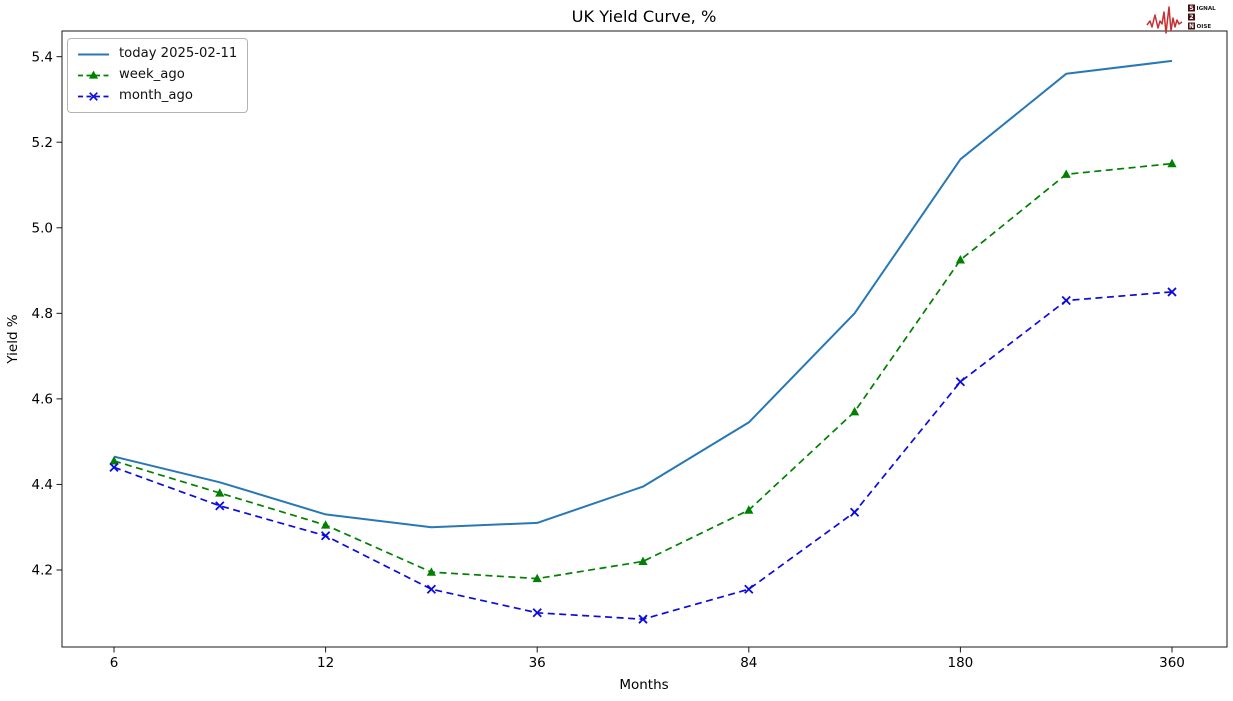  What do you see at coordinates (961, 663) in the screenshot?
I see `x-tick-label: 180` at bounding box center [961, 663].